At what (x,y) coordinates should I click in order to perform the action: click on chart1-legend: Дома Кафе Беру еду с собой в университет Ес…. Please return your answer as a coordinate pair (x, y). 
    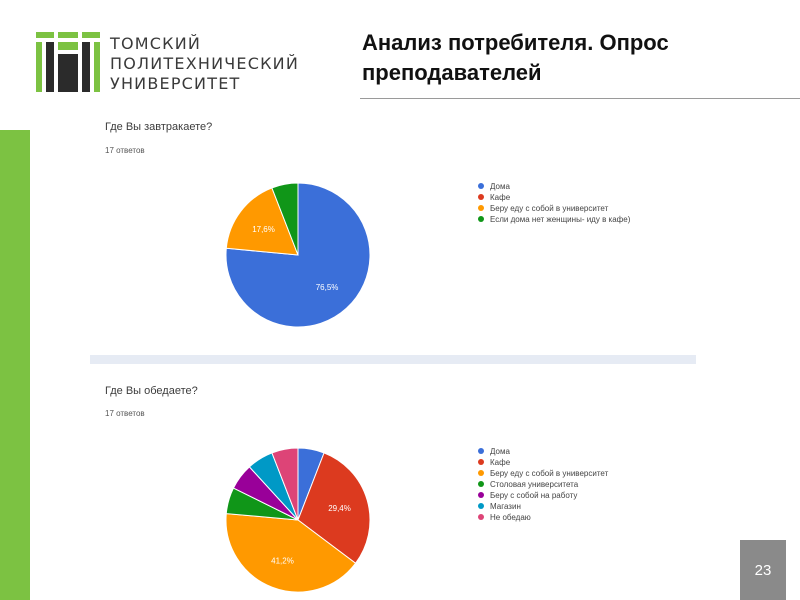
    Looking at the image, I should click on (554, 203).